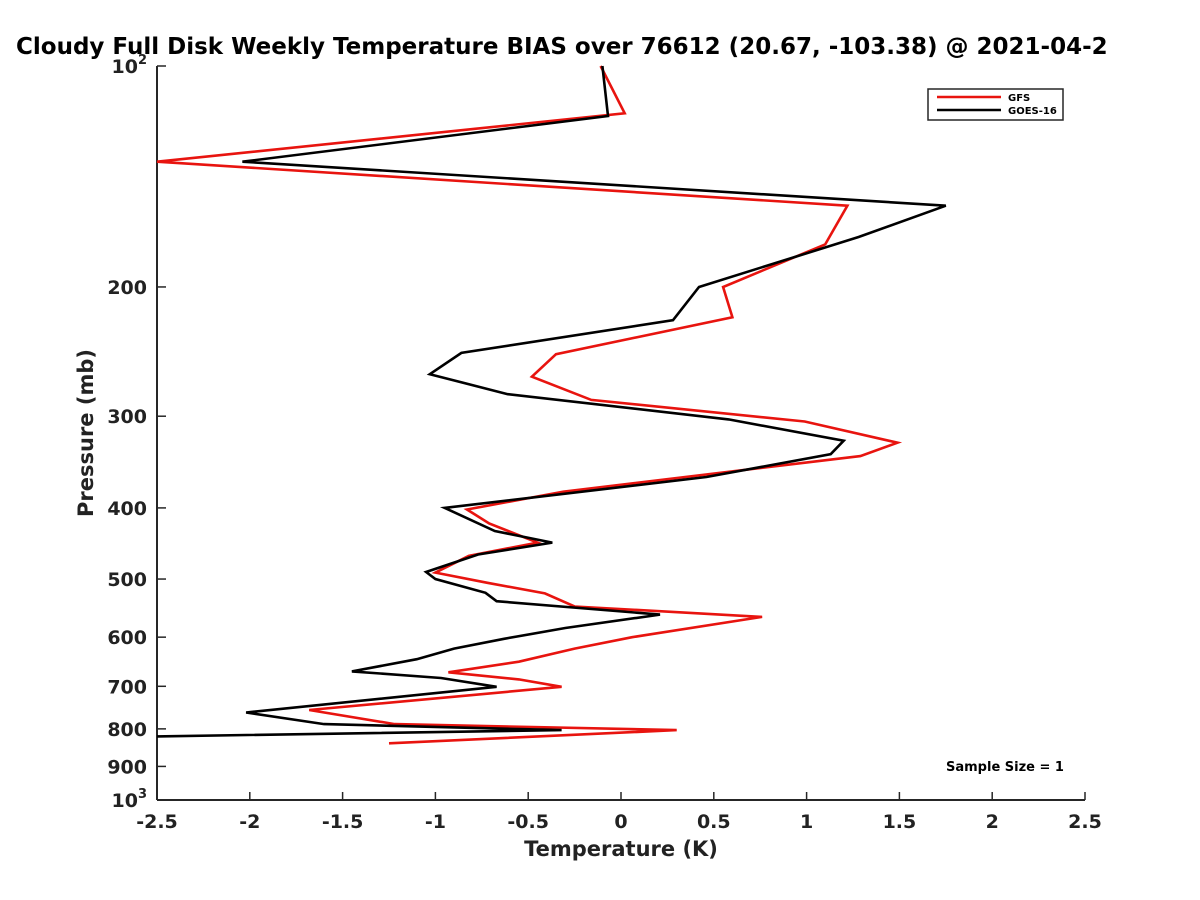 This screenshot has height=900, width=1200. Describe the element at coordinates (900, 822) in the screenshot. I see `x-tick-label: 1.5` at that location.